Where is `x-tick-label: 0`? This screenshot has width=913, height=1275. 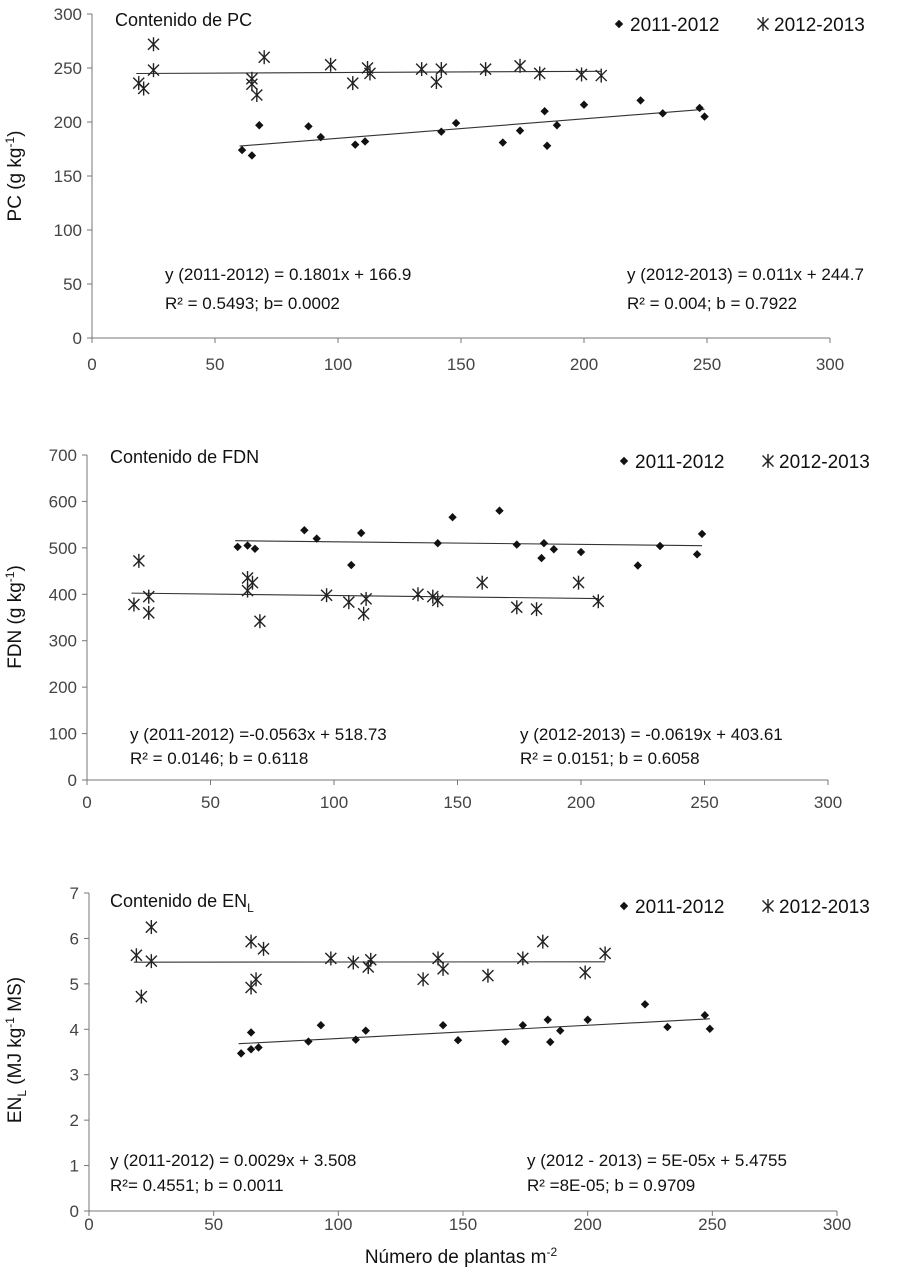
x-tick-label: 0 is located at coordinates (91, 364).